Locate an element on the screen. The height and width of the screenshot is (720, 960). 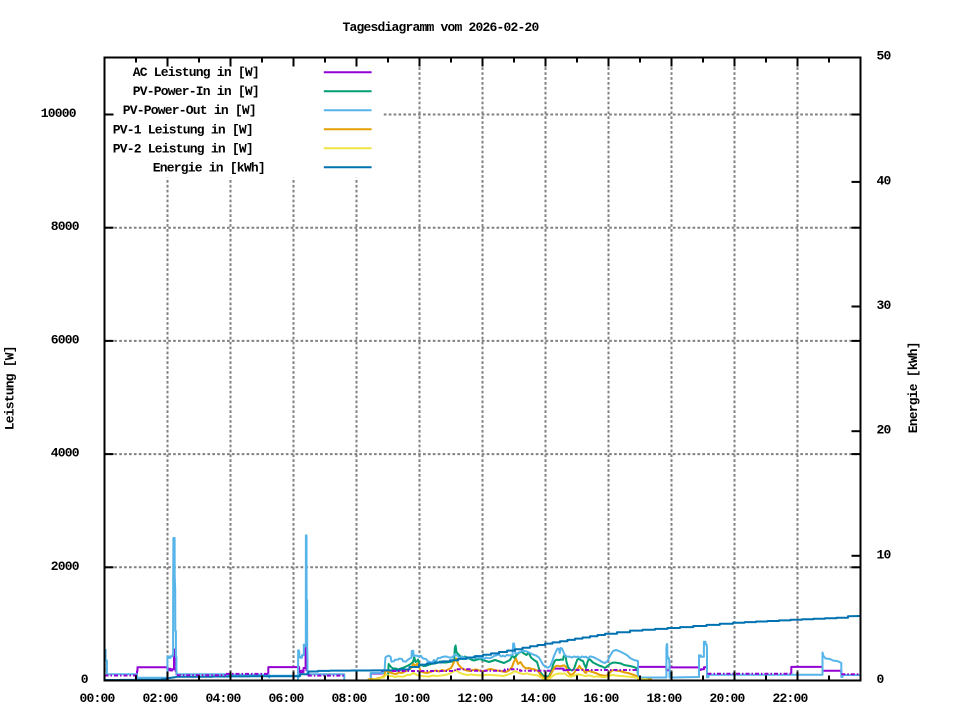
svg-text: PV-2 Leistung in [W] is located at coordinates (183, 148).